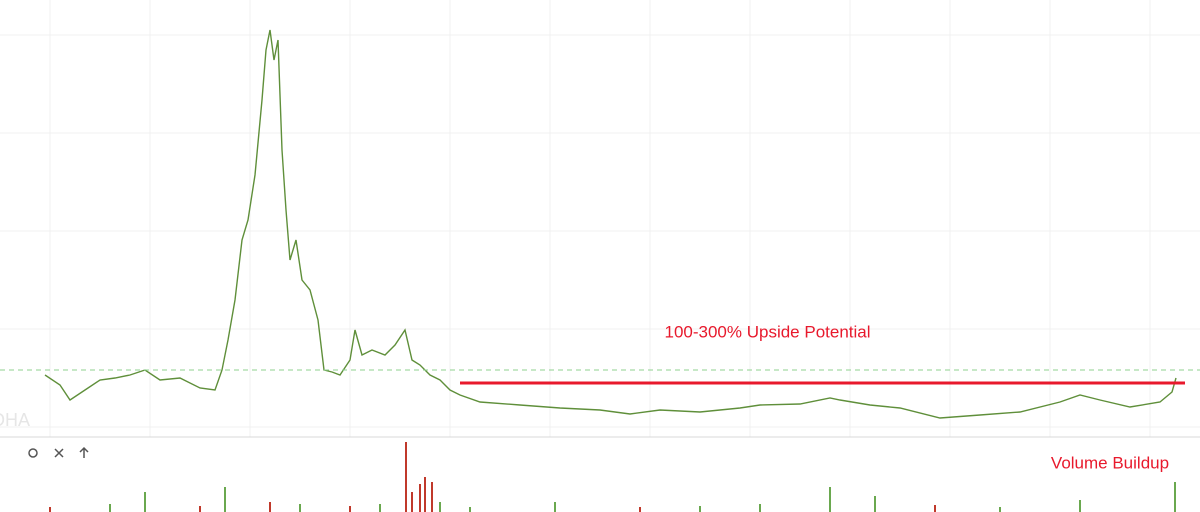  What do you see at coordinates (84, 452) in the screenshot?
I see `move-up-icon` at bounding box center [84, 452].